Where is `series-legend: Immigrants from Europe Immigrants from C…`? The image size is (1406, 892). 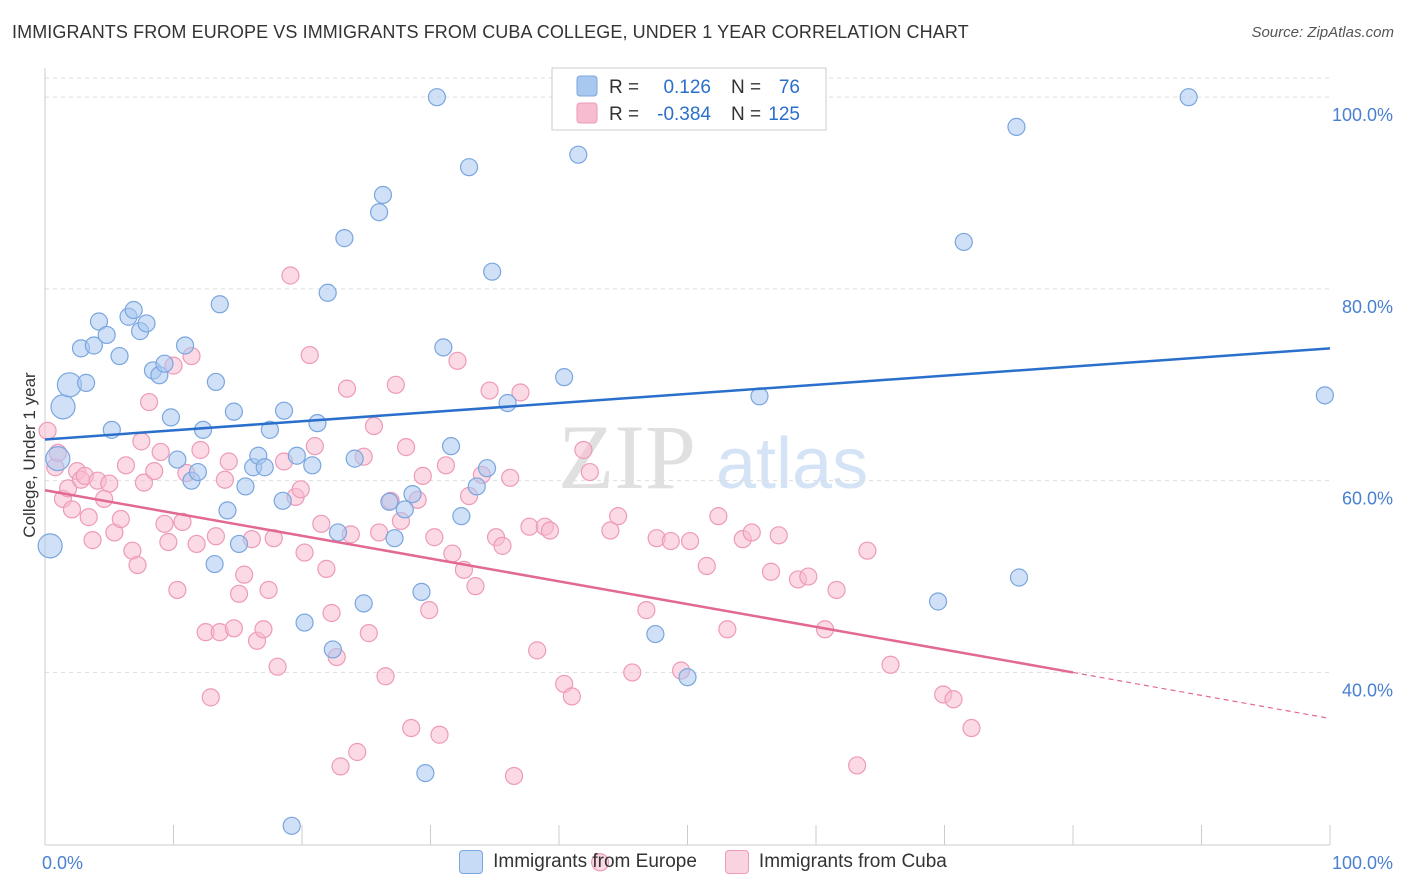 series-legend: Immigrants from Europe Immigrants from C… is located at coordinates (703, 862).